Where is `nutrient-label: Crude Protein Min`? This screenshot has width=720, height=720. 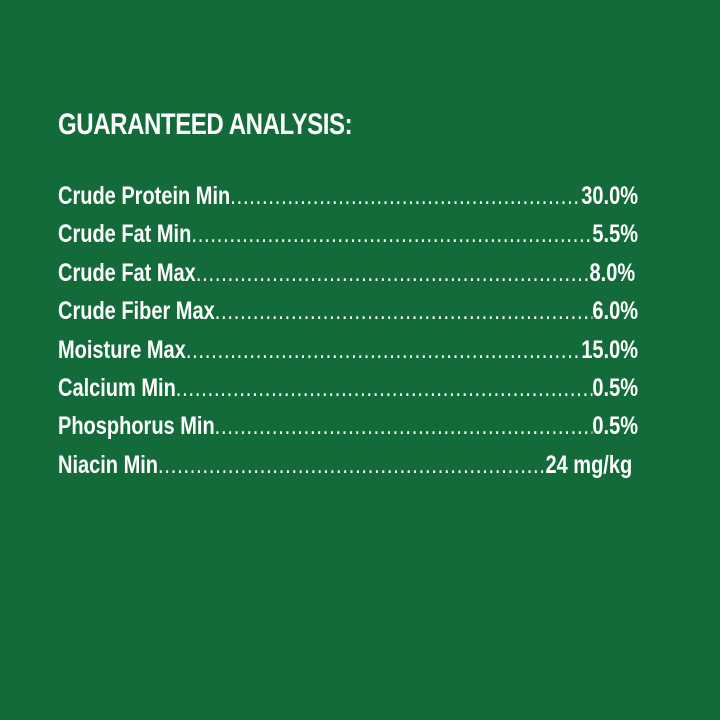 nutrient-label: Crude Protein Min is located at coordinates (144, 196).